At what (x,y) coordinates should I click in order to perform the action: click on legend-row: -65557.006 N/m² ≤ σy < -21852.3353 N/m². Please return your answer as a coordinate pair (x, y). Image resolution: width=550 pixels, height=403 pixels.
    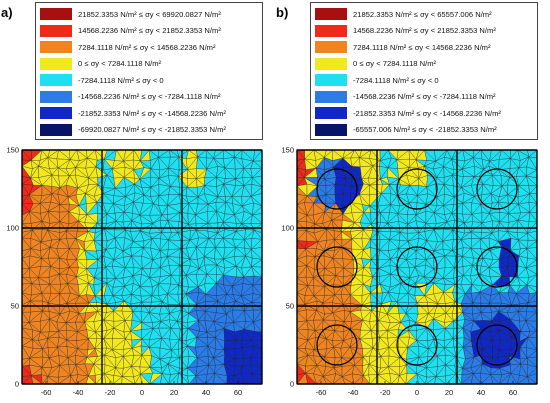
    Looking at the image, I should click on (426, 130).